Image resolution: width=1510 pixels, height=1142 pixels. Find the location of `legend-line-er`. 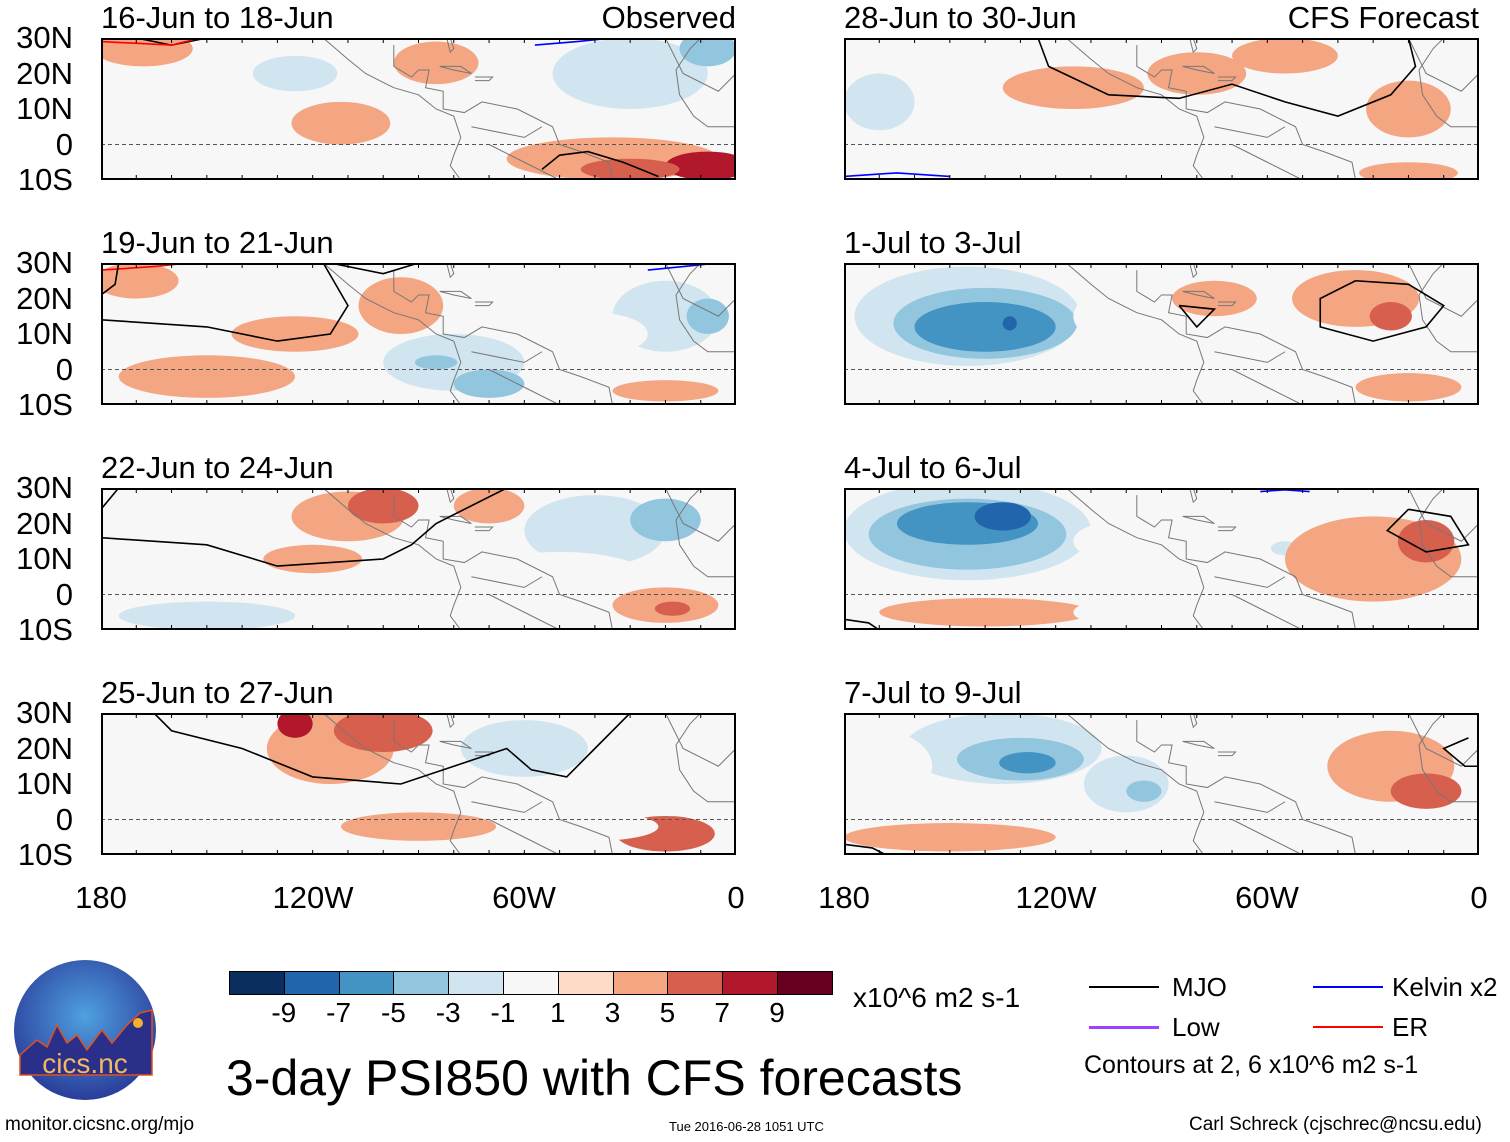

legend-line-er is located at coordinates (1348, 1027).